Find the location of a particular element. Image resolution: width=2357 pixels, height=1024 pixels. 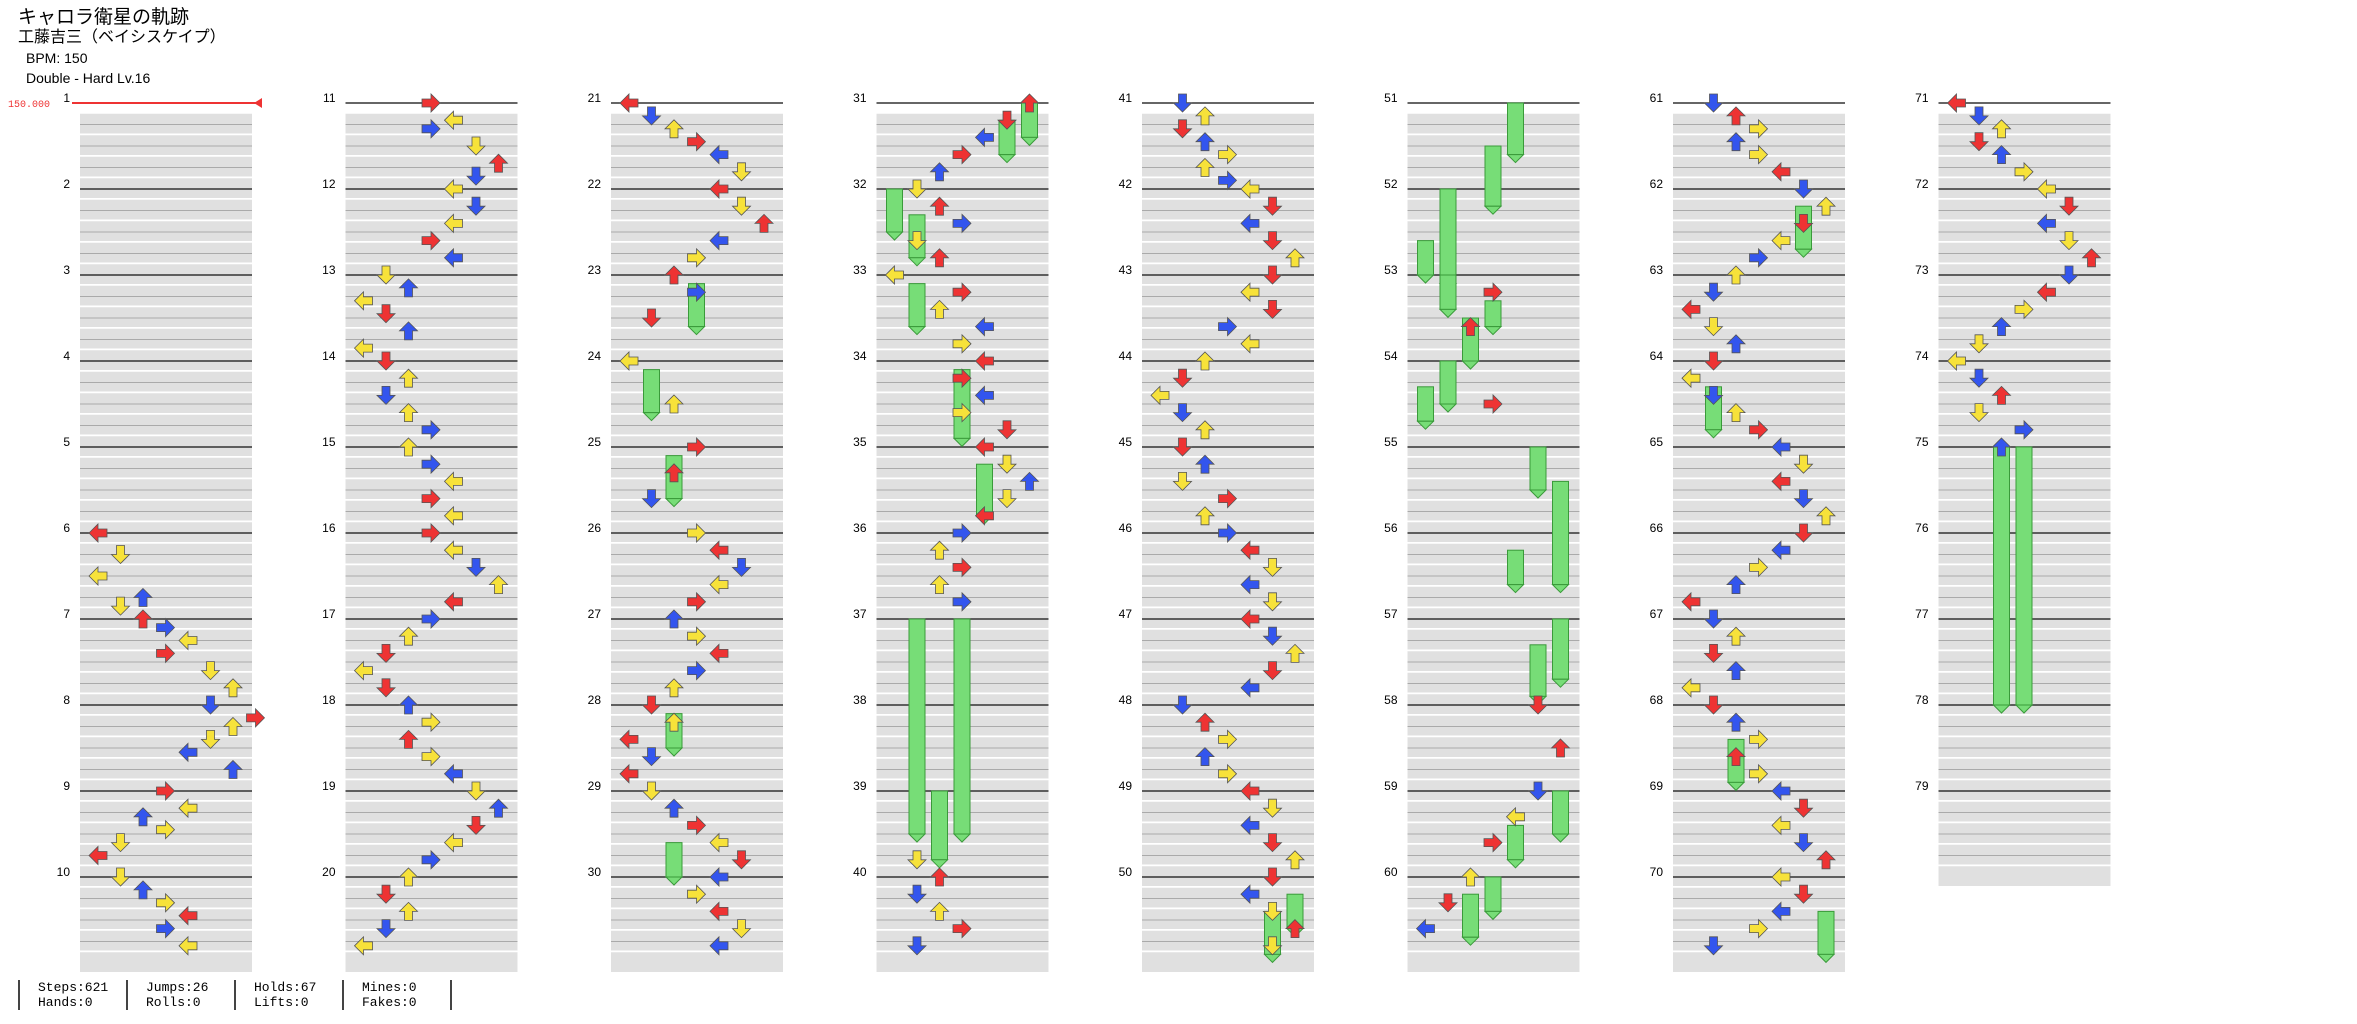

difficulty-text: Double - Hard Lv.16 is located at coordinates (88, 78).